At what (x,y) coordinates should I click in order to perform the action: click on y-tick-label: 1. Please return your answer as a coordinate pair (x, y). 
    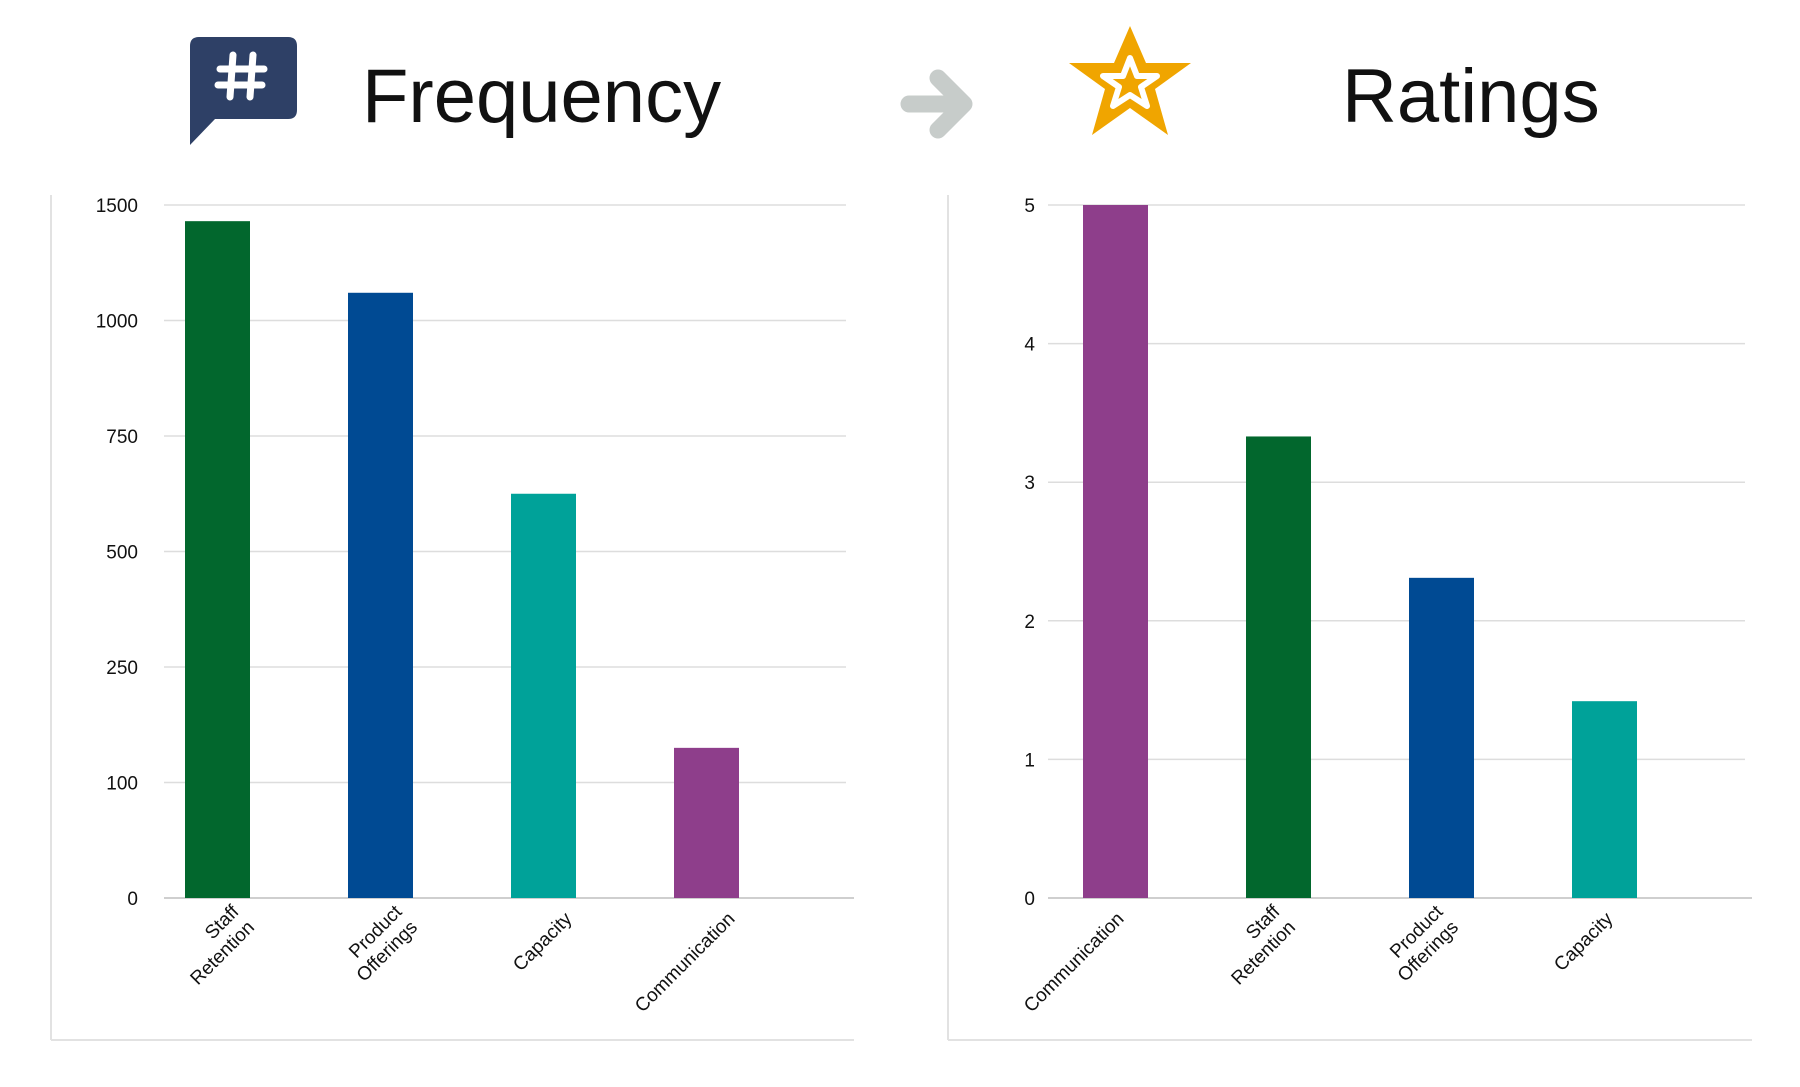
    Looking at the image, I should click on (1029, 760).